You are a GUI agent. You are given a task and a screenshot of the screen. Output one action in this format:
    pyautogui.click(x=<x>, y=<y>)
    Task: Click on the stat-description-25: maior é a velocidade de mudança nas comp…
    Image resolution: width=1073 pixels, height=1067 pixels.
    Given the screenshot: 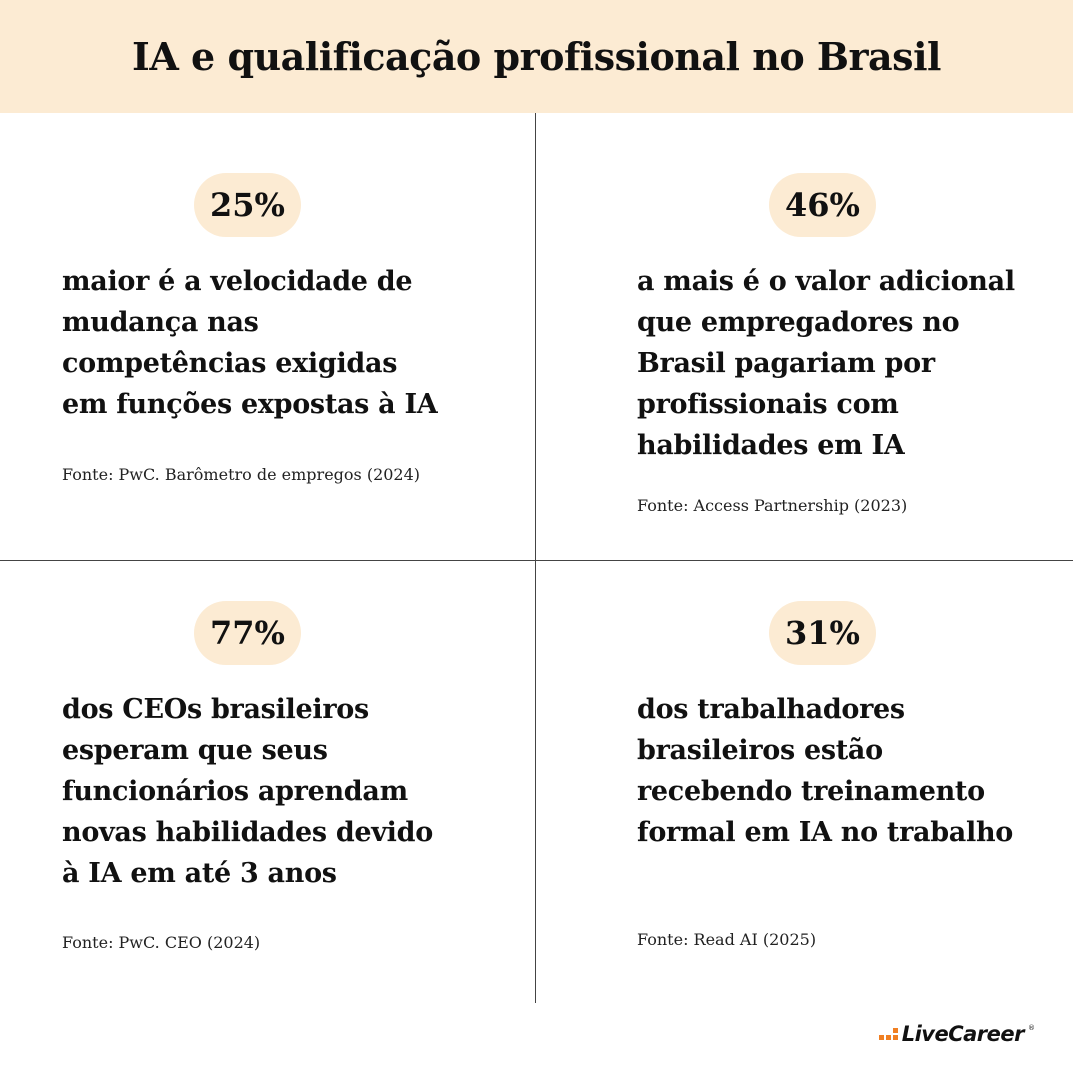 What is the action you would take?
    pyautogui.click(x=272, y=343)
    